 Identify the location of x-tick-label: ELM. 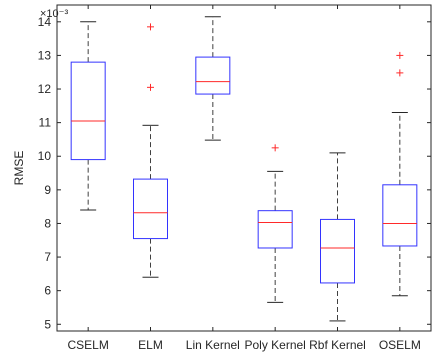
(150, 345).